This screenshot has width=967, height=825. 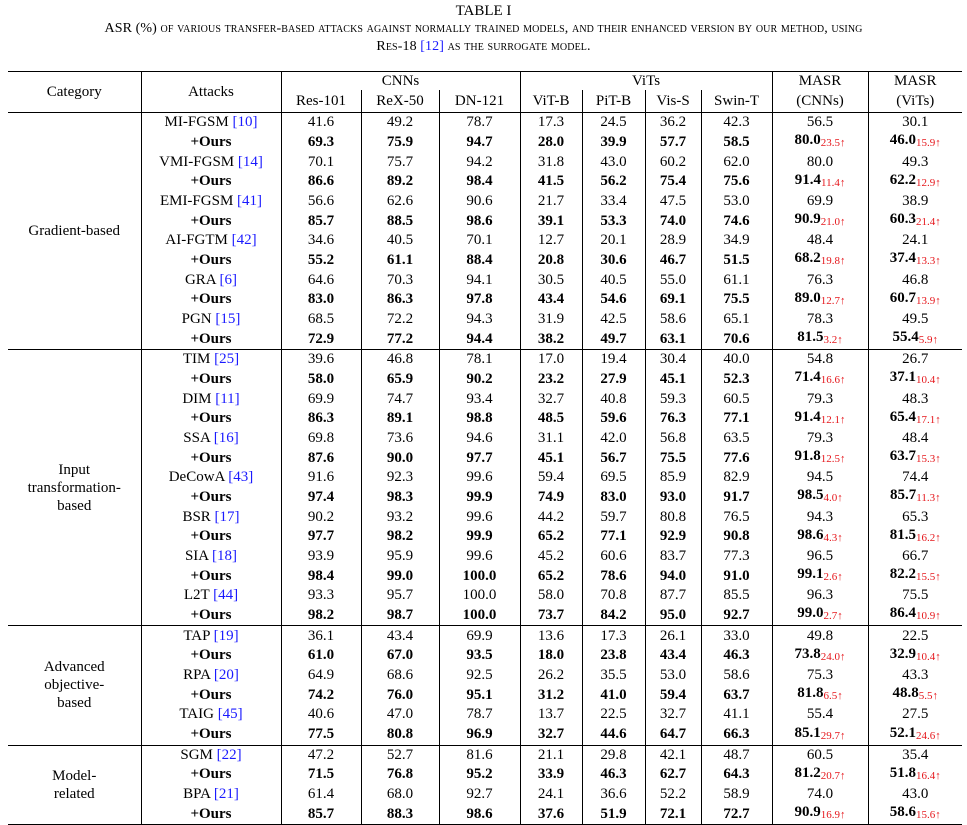 I want to click on asr-value-cell: 31.9, so click(x=551, y=319).